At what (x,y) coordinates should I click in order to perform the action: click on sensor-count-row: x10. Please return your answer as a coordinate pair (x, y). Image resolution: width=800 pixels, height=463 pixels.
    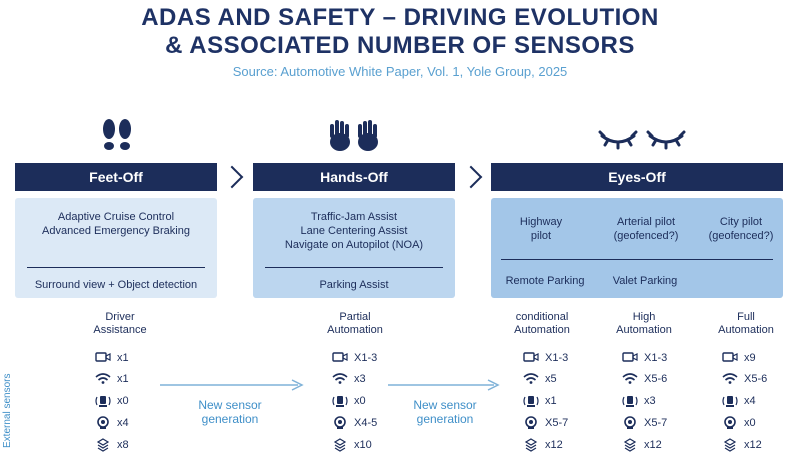
    Looking at the image, I should click on (352, 445).